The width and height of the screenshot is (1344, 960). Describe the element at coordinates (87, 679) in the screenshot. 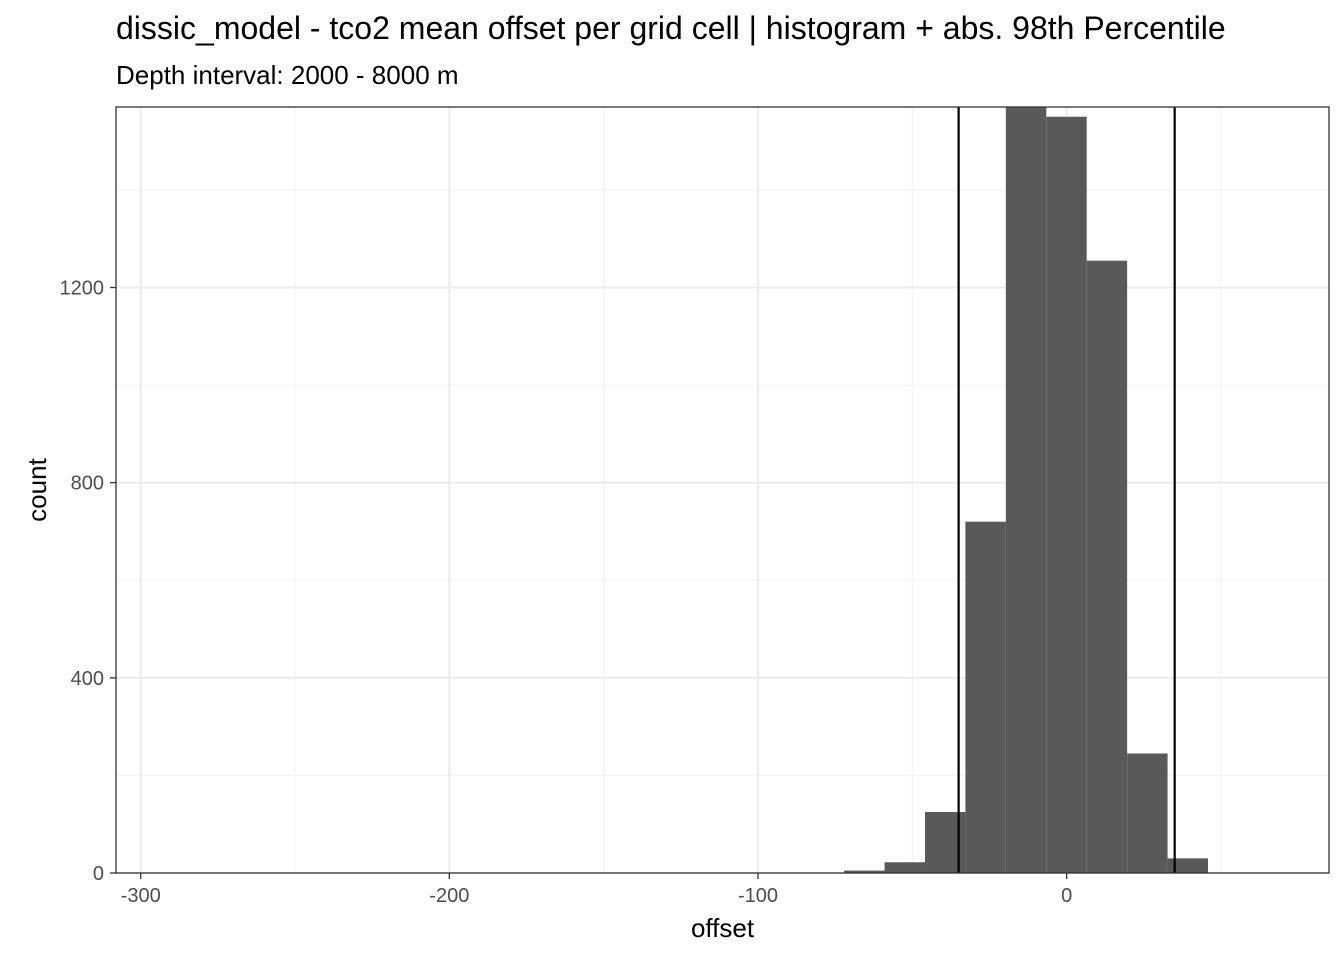

I see `y-tick-label: 400` at that location.